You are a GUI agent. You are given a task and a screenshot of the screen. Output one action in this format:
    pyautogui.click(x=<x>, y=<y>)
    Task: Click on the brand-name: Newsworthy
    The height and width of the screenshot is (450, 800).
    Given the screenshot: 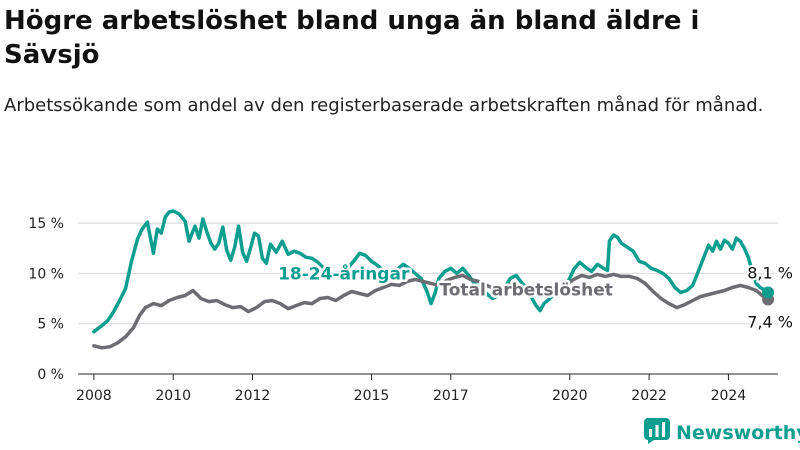 What is the action you would take?
    pyautogui.click(x=738, y=433)
    